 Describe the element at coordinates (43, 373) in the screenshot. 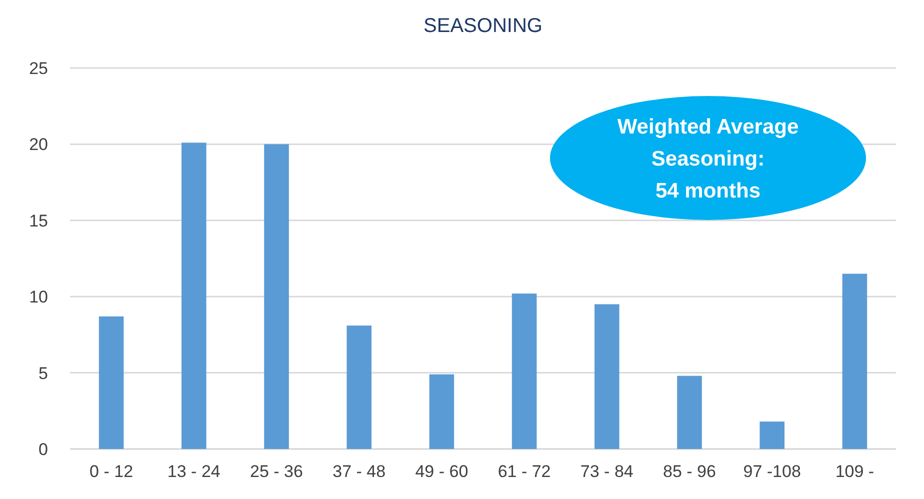

I see `y-tick-label: 5` at that location.